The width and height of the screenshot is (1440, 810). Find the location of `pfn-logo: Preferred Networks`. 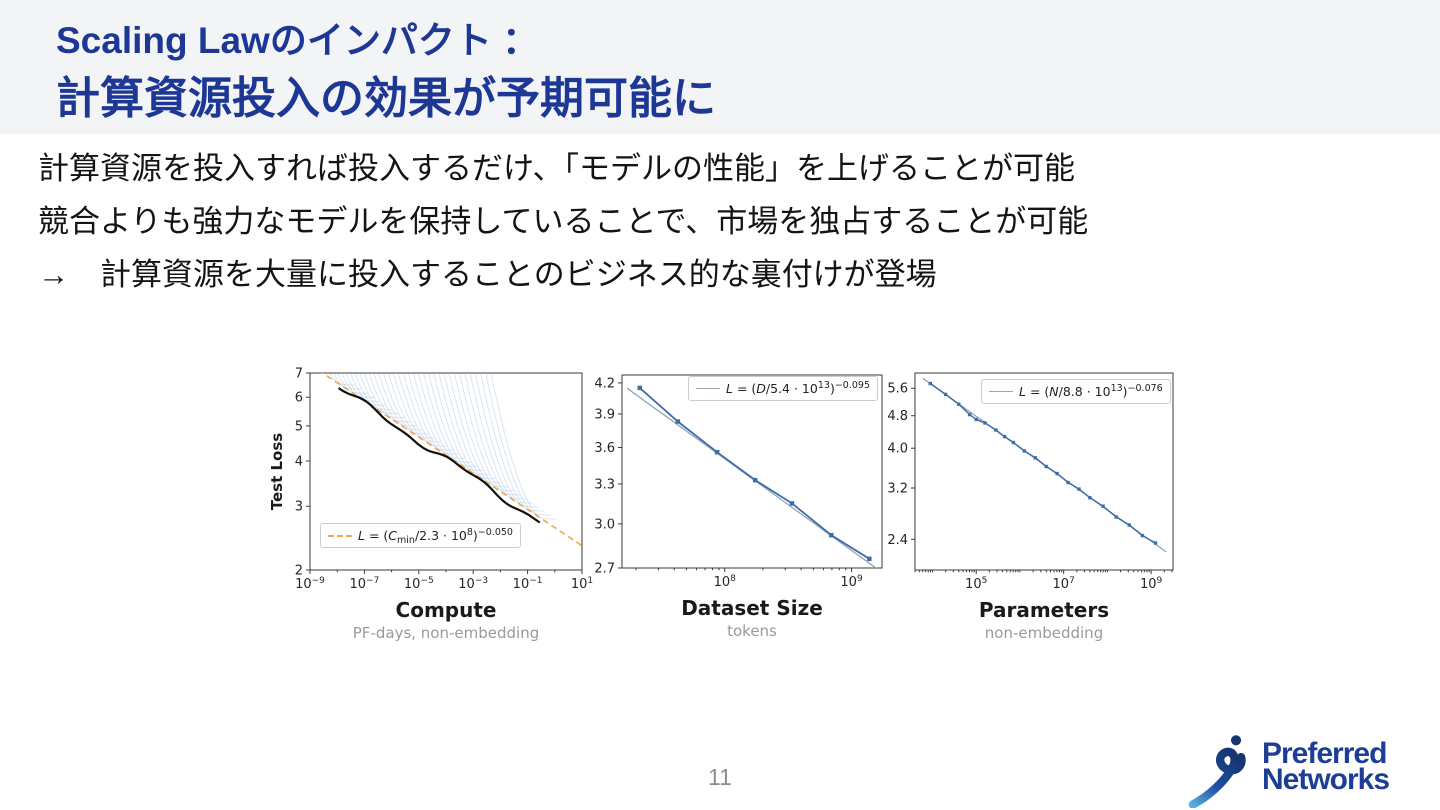

pfn-logo: Preferred Networks is located at coordinates (1306, 768).